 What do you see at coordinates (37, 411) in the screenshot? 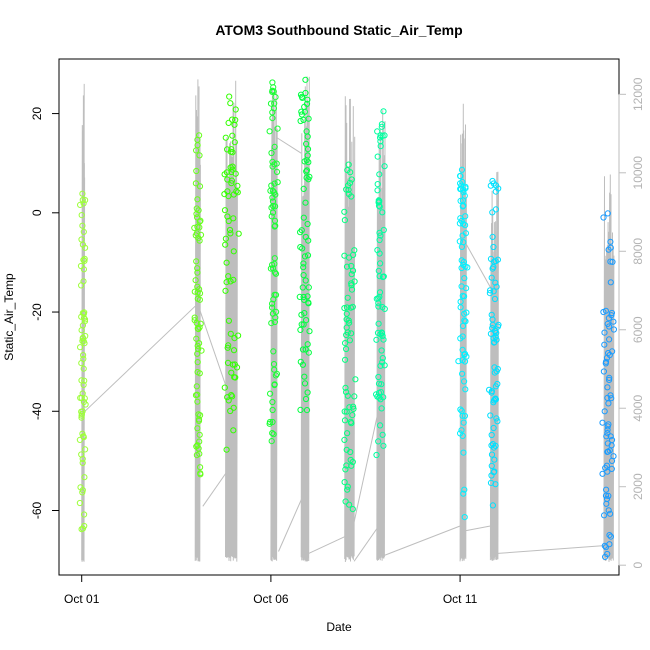
I see `y-tick-label: -40` at bounding box center [37, 411].